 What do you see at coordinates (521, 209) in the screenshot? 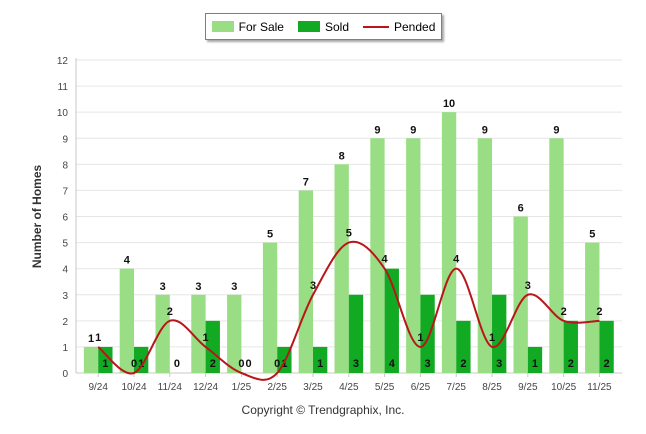
I see `data-label-for-sale: 6` at bounding box center [521, 209].